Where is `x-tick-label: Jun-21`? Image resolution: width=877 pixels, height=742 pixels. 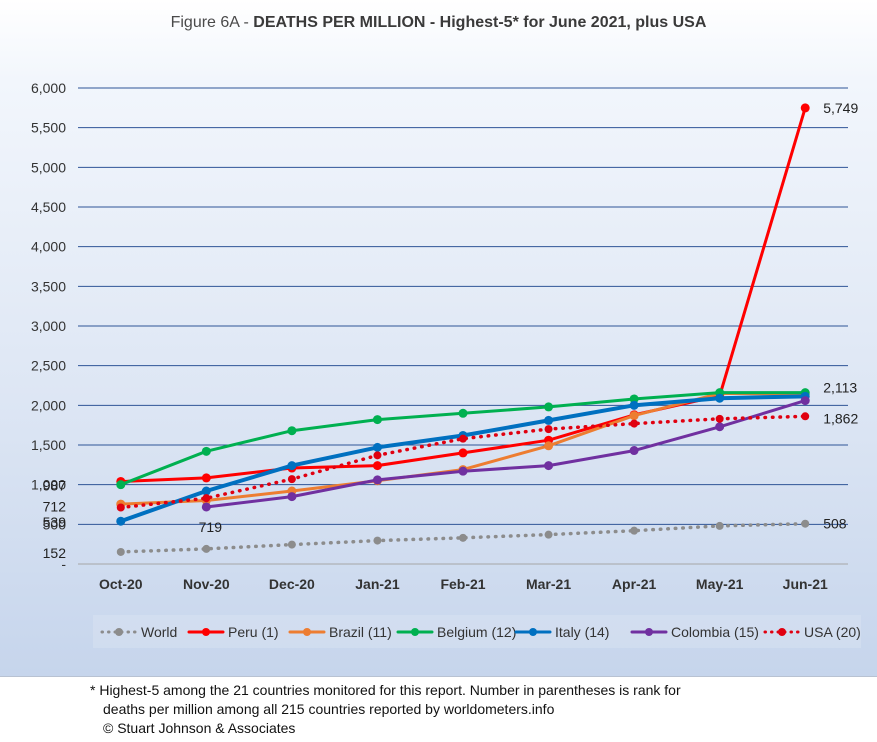
x-tick-label: Jun-21 is located at coordinates (805, 584).